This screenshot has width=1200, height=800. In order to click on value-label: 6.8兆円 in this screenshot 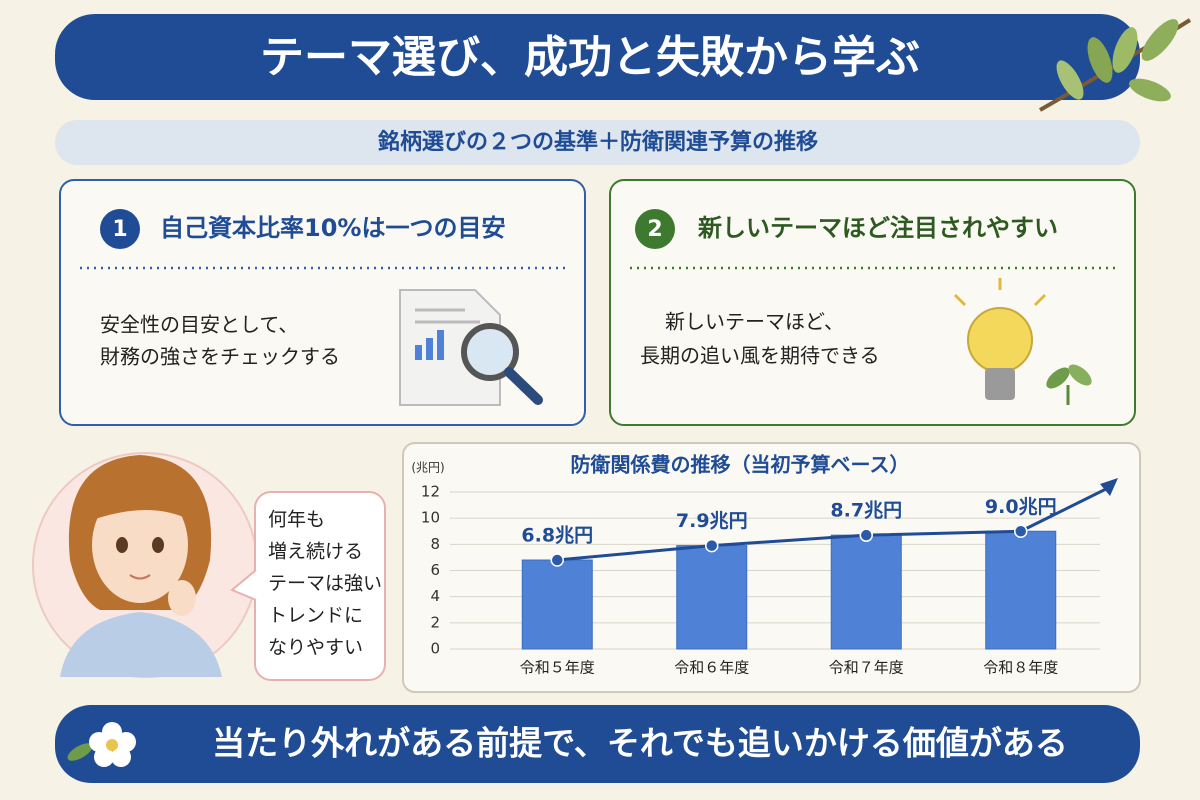, I will do `click(557, 536)`.